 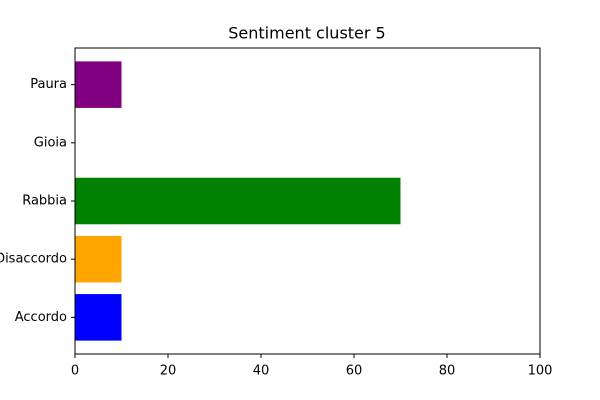 What do you see at coordinates (33, 259) in the screenshot?
I see `y-tick-label: Disaccordo` at bounding box center [33, 259].